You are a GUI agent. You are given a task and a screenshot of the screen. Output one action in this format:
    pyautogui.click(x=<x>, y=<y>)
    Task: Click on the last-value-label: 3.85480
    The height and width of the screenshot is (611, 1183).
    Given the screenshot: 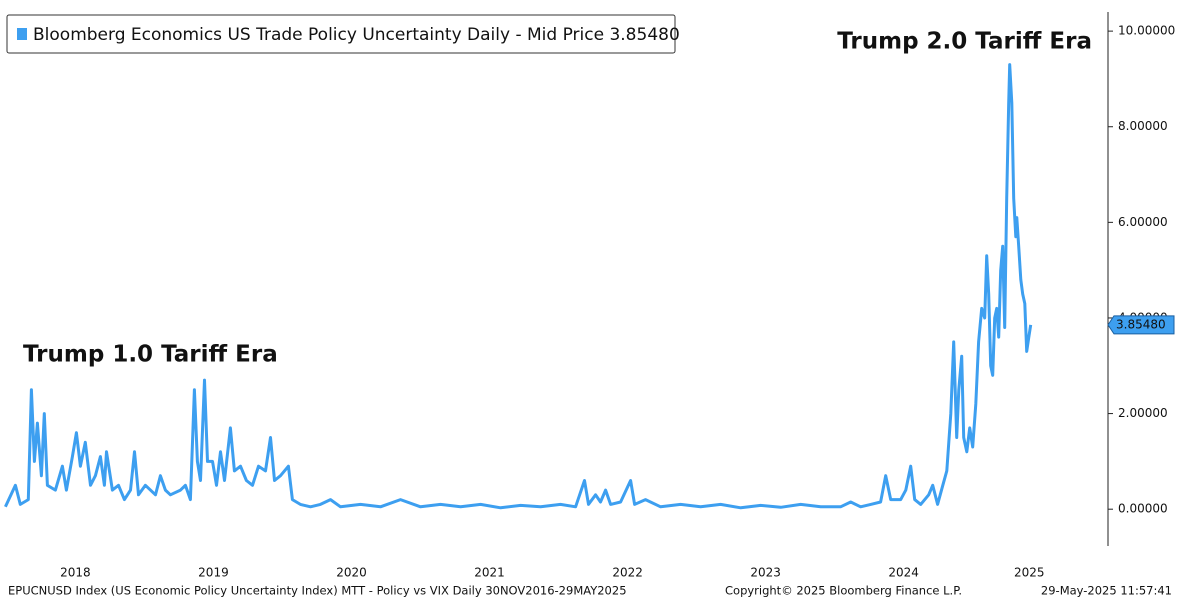 What is the action you would take?
    pyautogui.click(x=1141, y=324)
    